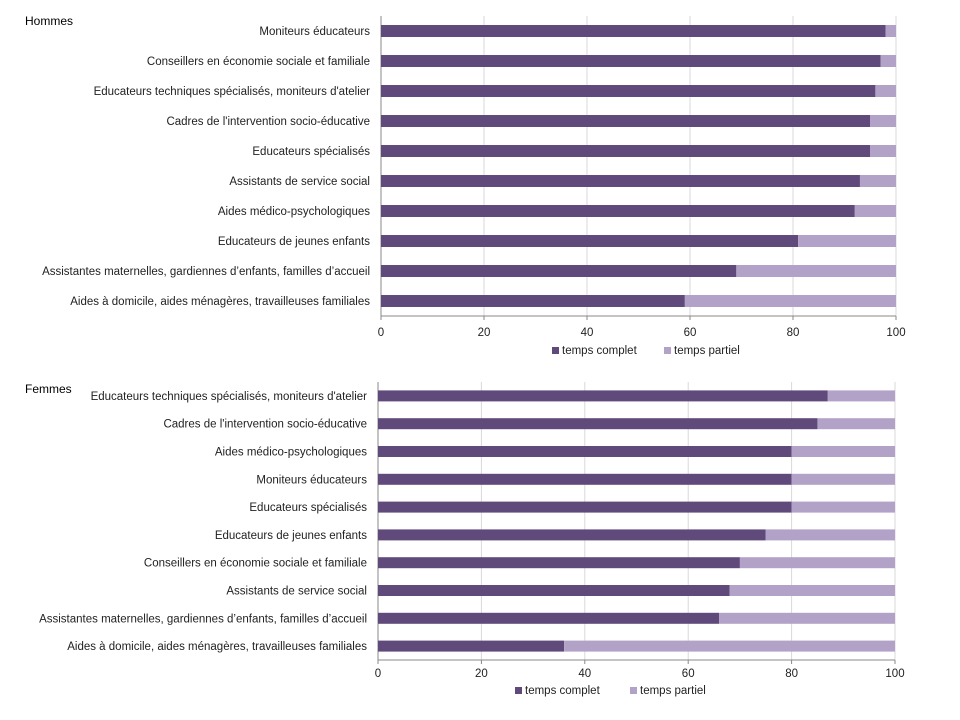 This screenshot has height=720, width=960. I want to click on chart-hommes-title: Hommes, so click(49, 21).